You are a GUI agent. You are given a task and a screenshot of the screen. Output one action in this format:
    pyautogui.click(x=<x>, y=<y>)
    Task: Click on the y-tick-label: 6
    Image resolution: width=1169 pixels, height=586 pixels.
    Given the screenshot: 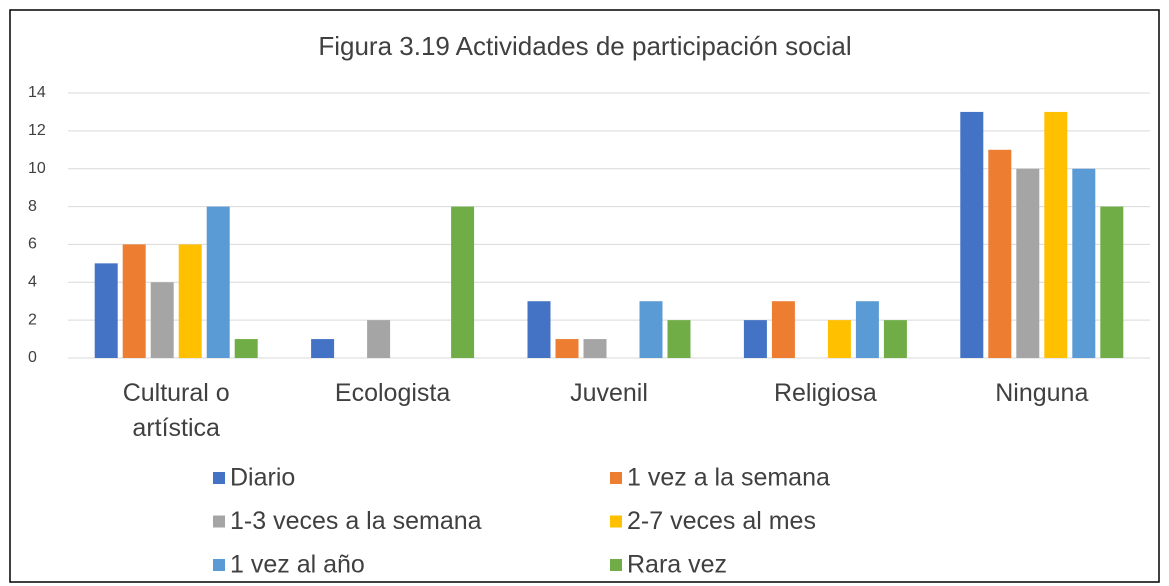 What is the action you would take?
    pyautogui.click(x=32, y=244)
    